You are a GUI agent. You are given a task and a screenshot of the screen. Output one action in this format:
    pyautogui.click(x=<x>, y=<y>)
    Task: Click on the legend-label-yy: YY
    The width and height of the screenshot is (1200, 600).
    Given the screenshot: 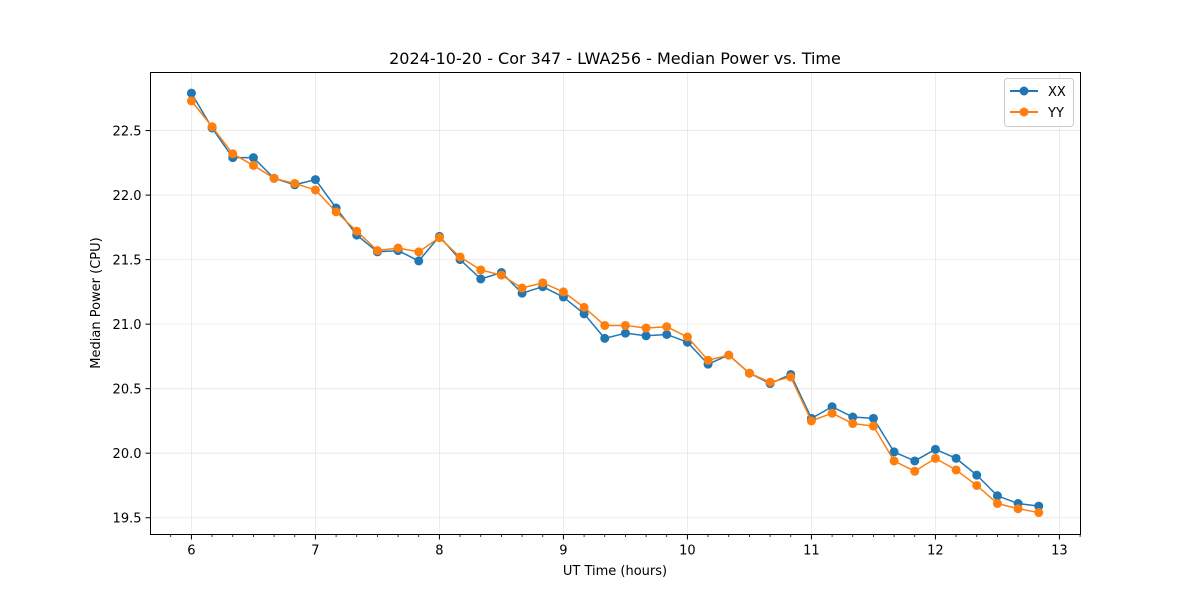 What is the action you would take?
    pyautogui.click(x=1055, y=113)
    